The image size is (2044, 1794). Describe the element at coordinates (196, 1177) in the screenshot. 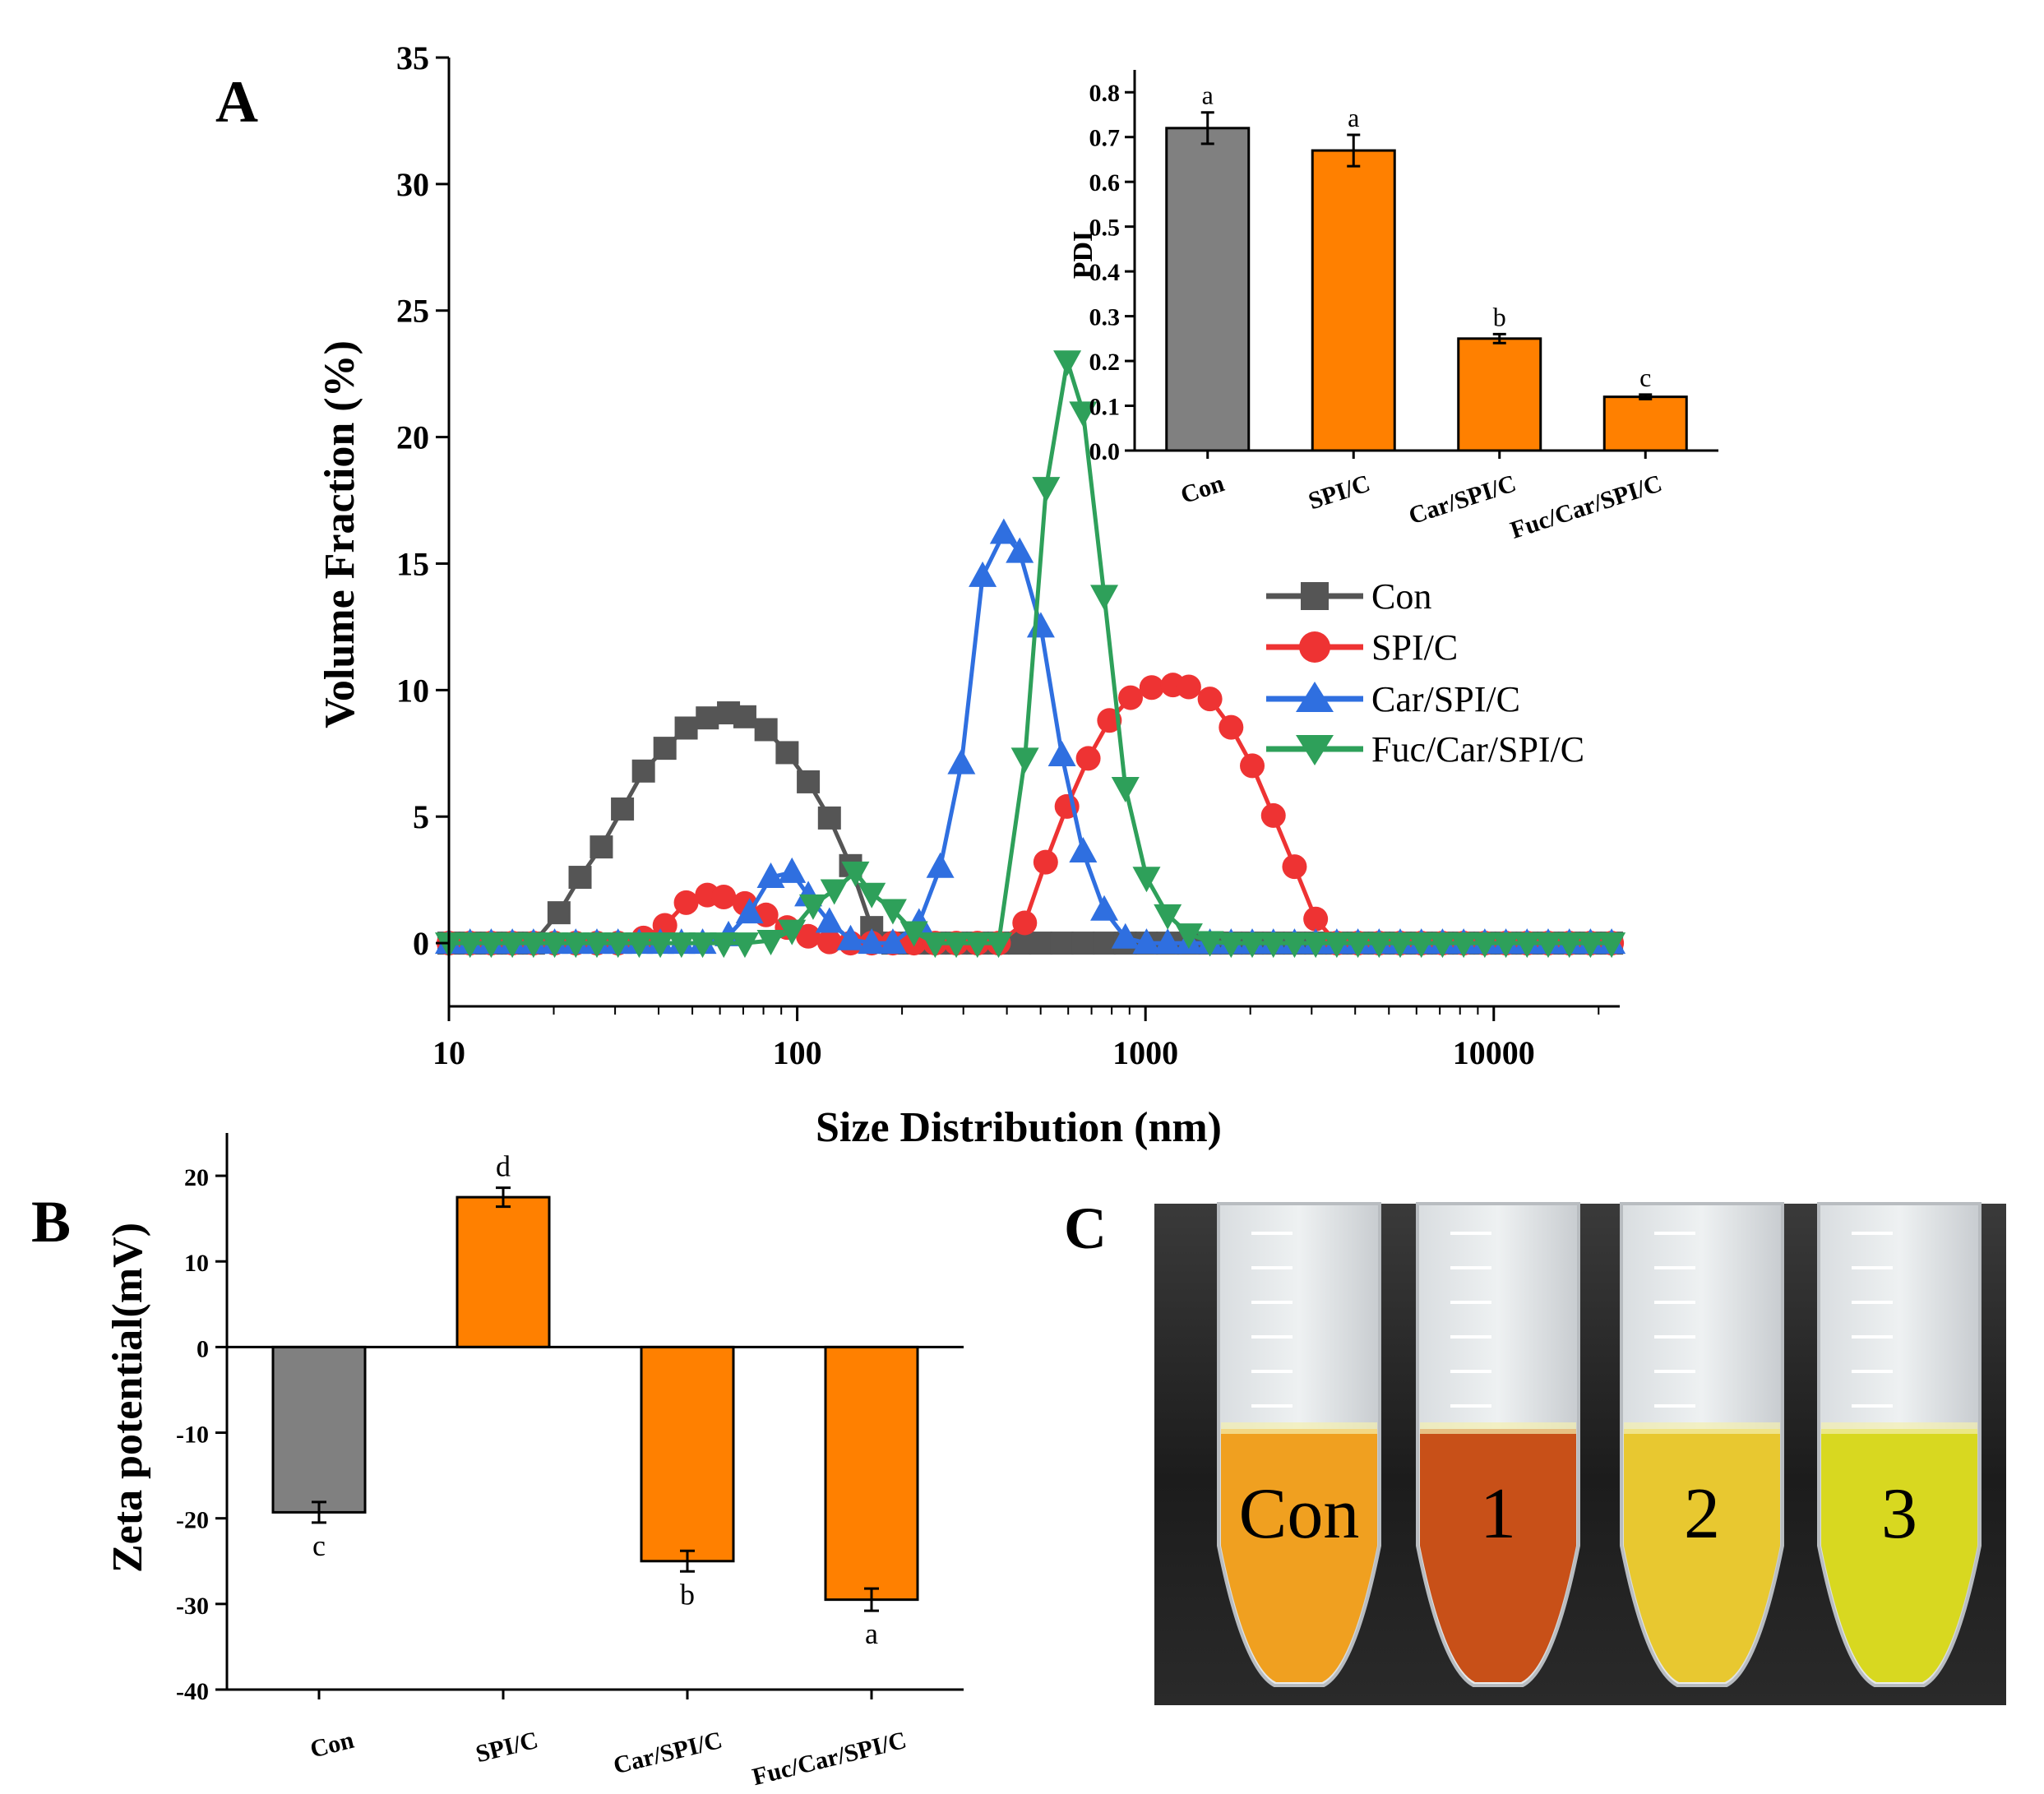

I see `zeta-y-tick-label: 20` at that location.